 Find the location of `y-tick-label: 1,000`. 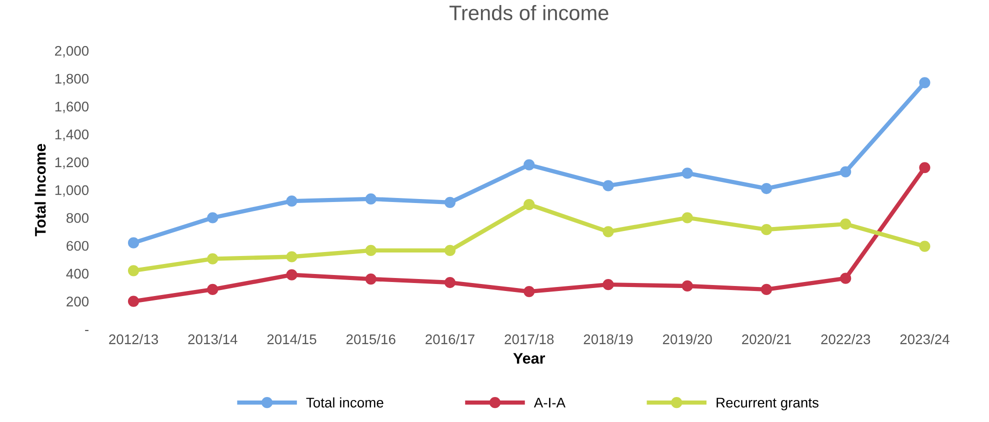

y-tick-label: 1,000 is located at coordinates (72, 191).